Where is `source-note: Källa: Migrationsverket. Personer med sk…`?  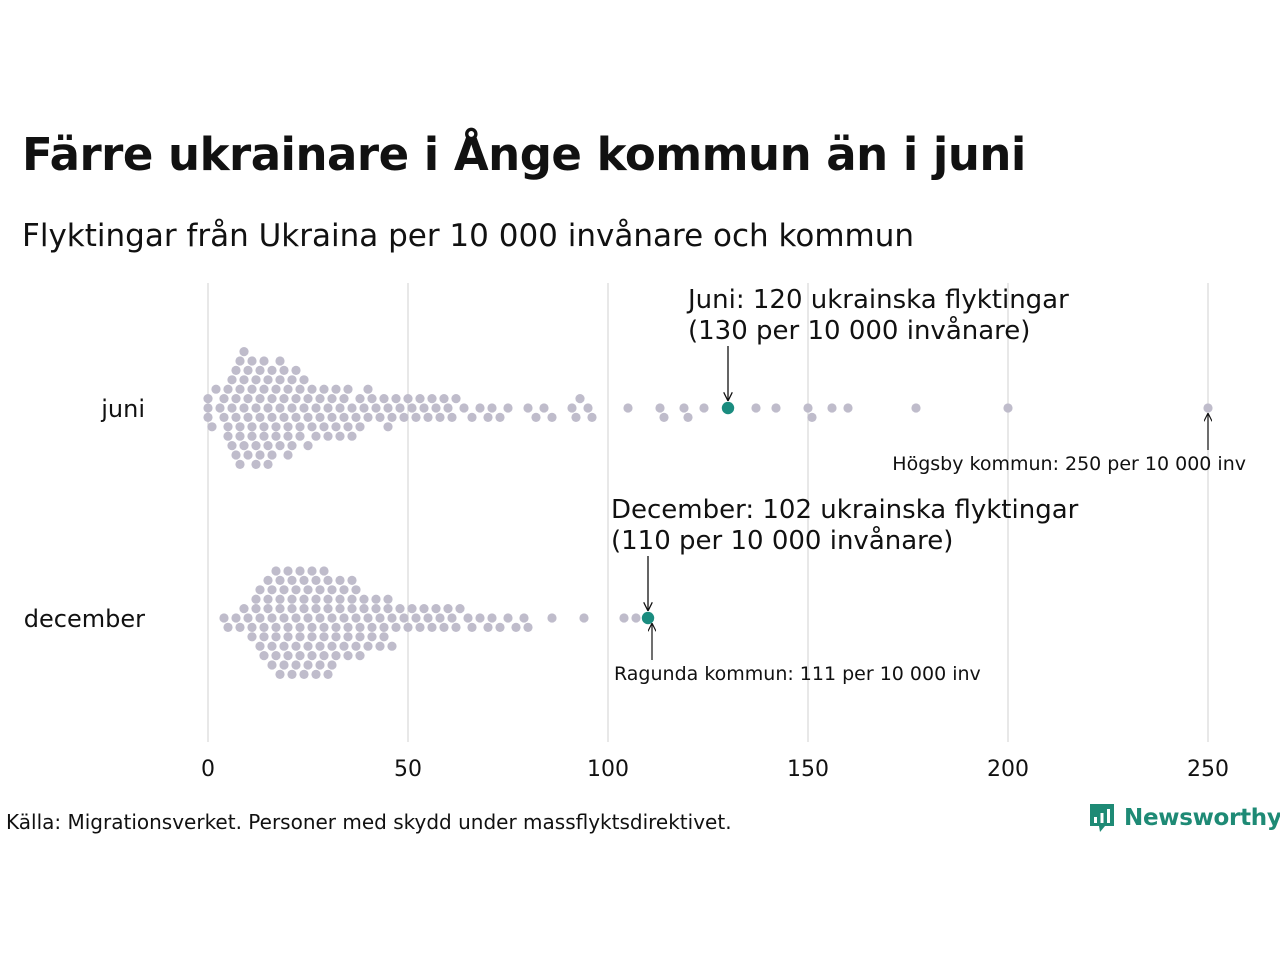
source-note: Källa: Migrationsverket. Personer med sk… is located at coordinates (369, 822).